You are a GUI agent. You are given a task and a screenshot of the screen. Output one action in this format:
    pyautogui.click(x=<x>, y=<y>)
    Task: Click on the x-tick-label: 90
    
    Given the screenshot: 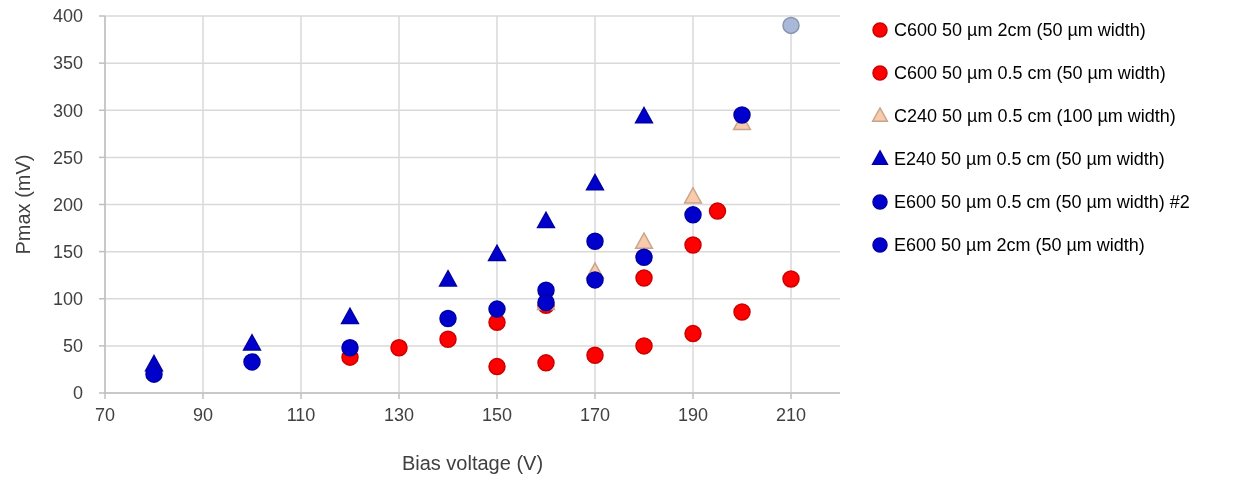 What is the action you would take?
    pyautogui.click(x=203, y=415)
    